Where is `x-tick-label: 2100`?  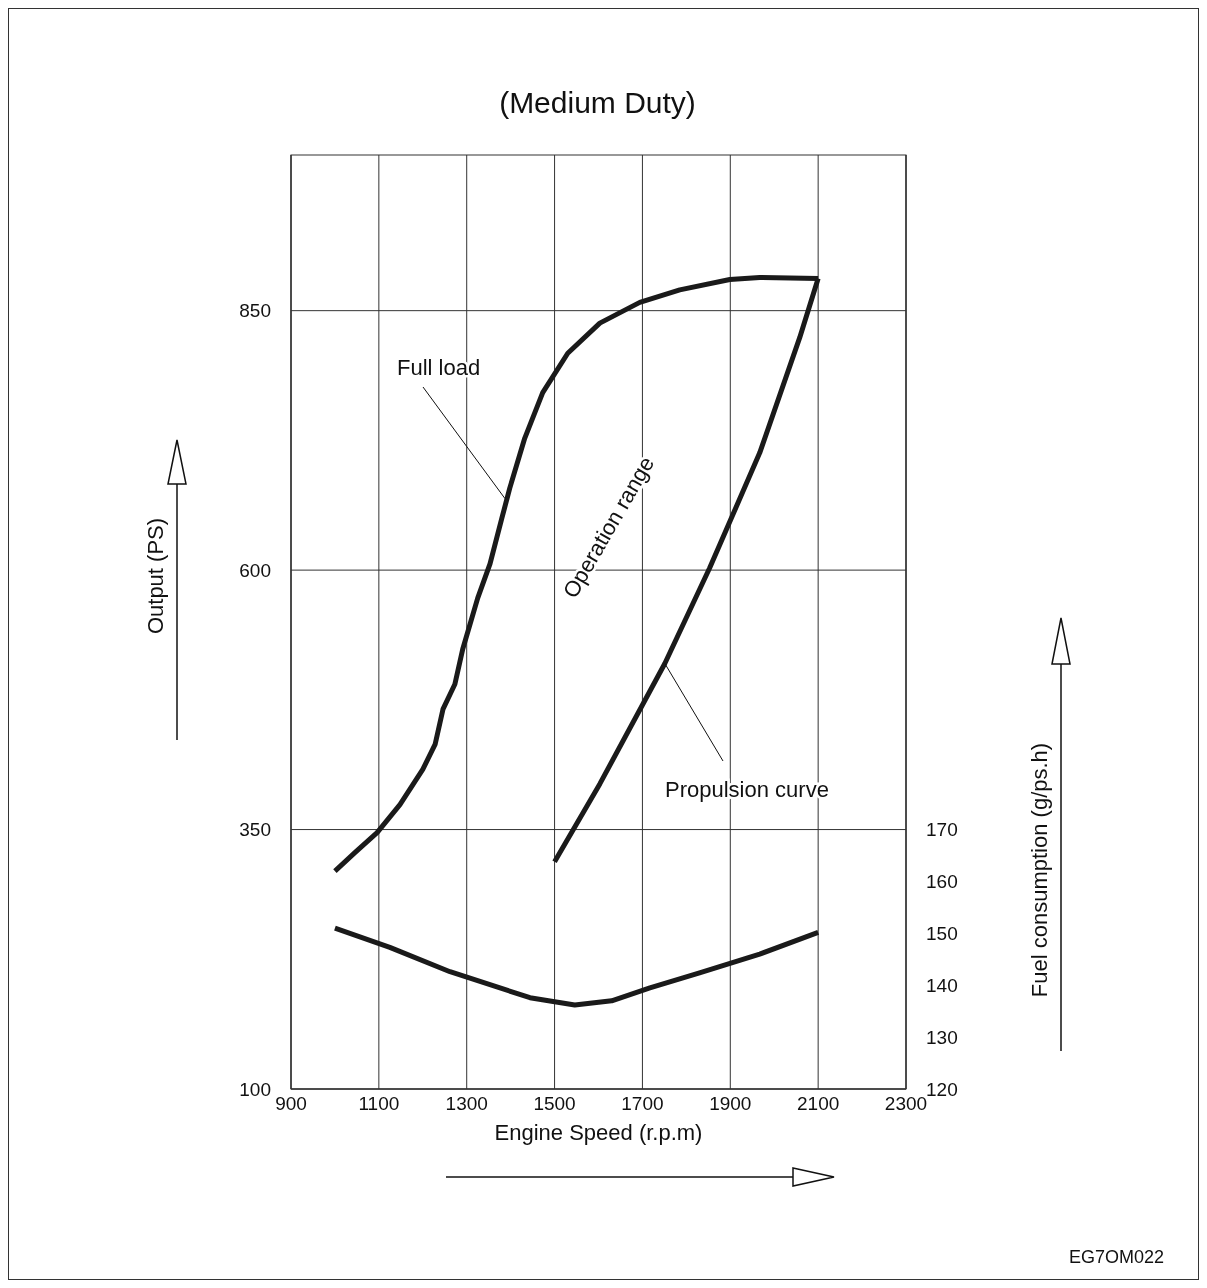
x-tick-label: 2100 is located at coordinates (818, 1104).